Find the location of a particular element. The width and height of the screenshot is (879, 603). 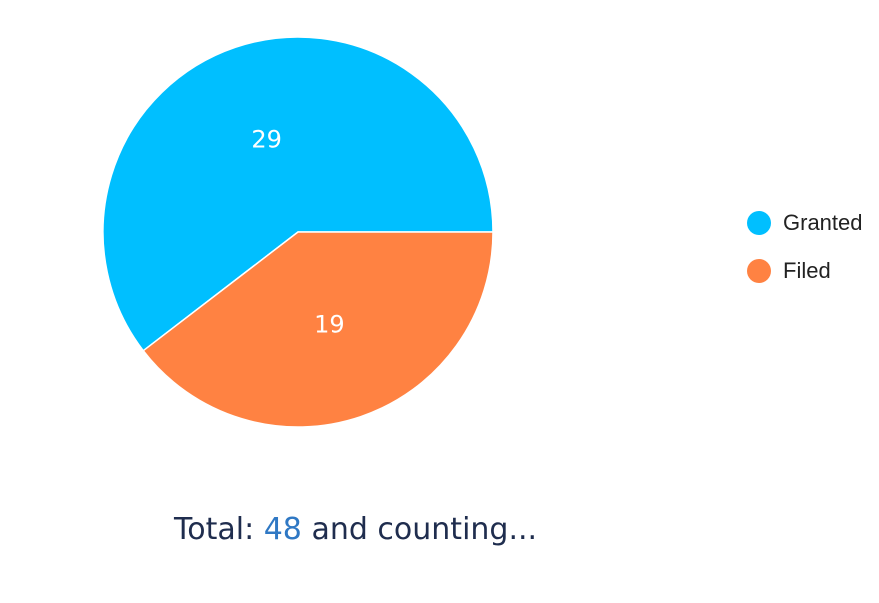

legend-label-granted: Granted is located at coordinates (823, 223).